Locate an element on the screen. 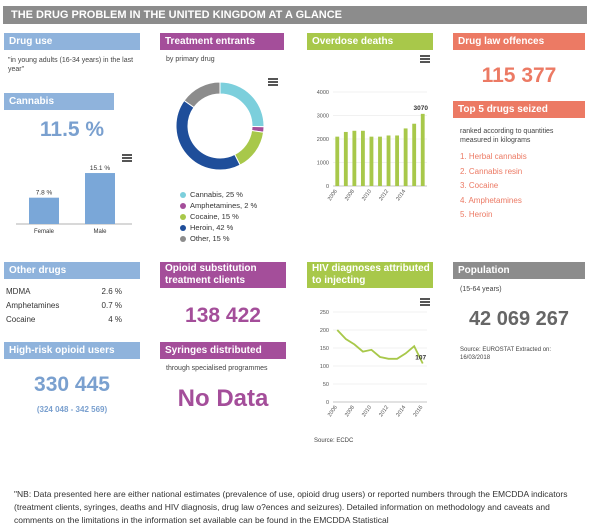  bar-value-label: 15.1 % is located at coordinates (100, 168).